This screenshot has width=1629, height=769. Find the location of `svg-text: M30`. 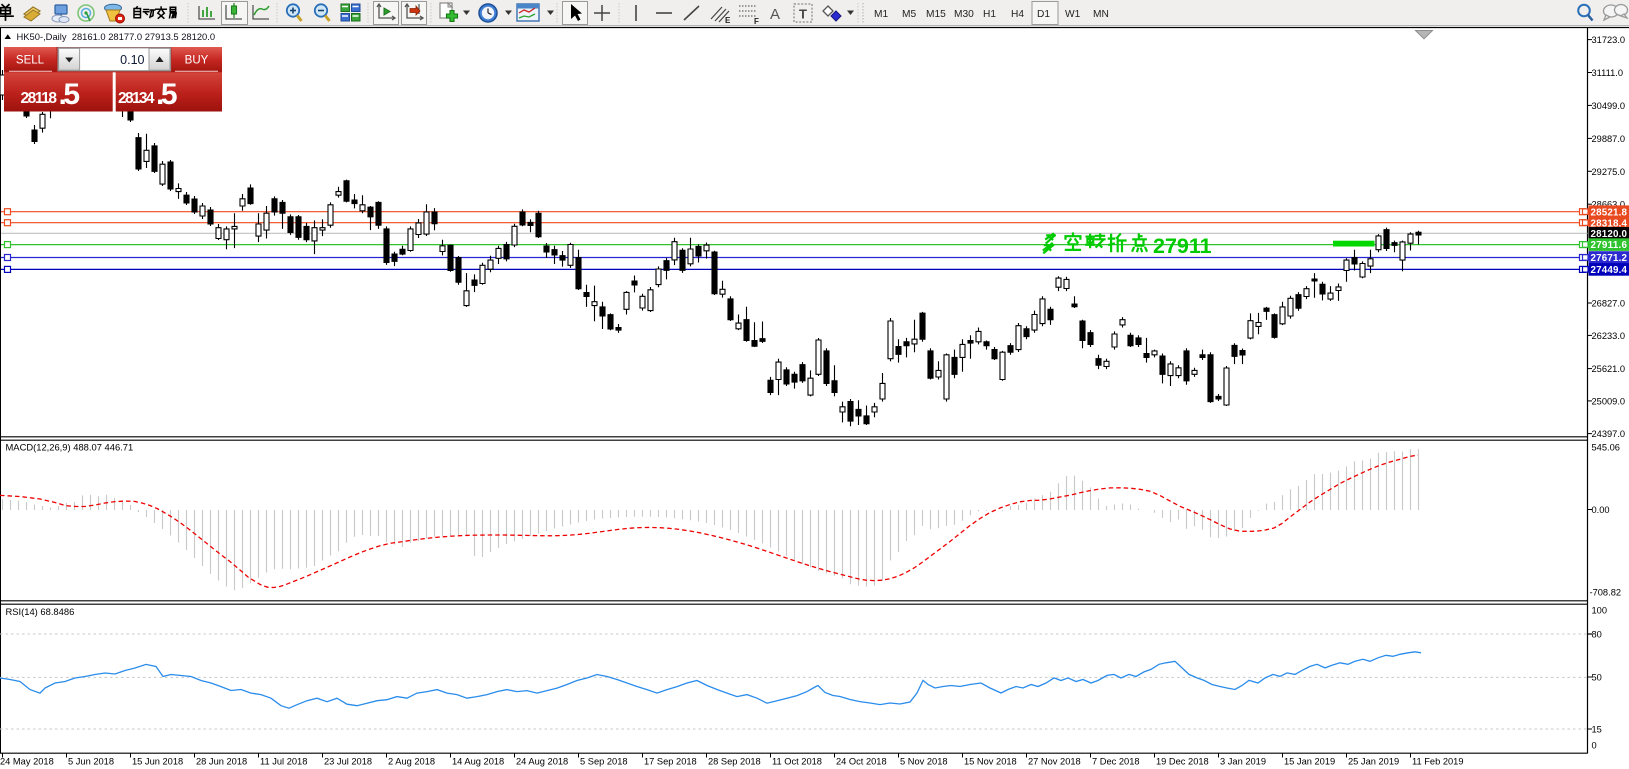

svg-text: M30 is located at coordinates (964, 14).